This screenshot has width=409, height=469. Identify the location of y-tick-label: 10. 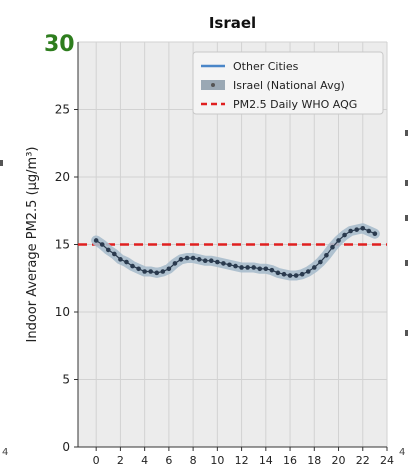
(62, 312).